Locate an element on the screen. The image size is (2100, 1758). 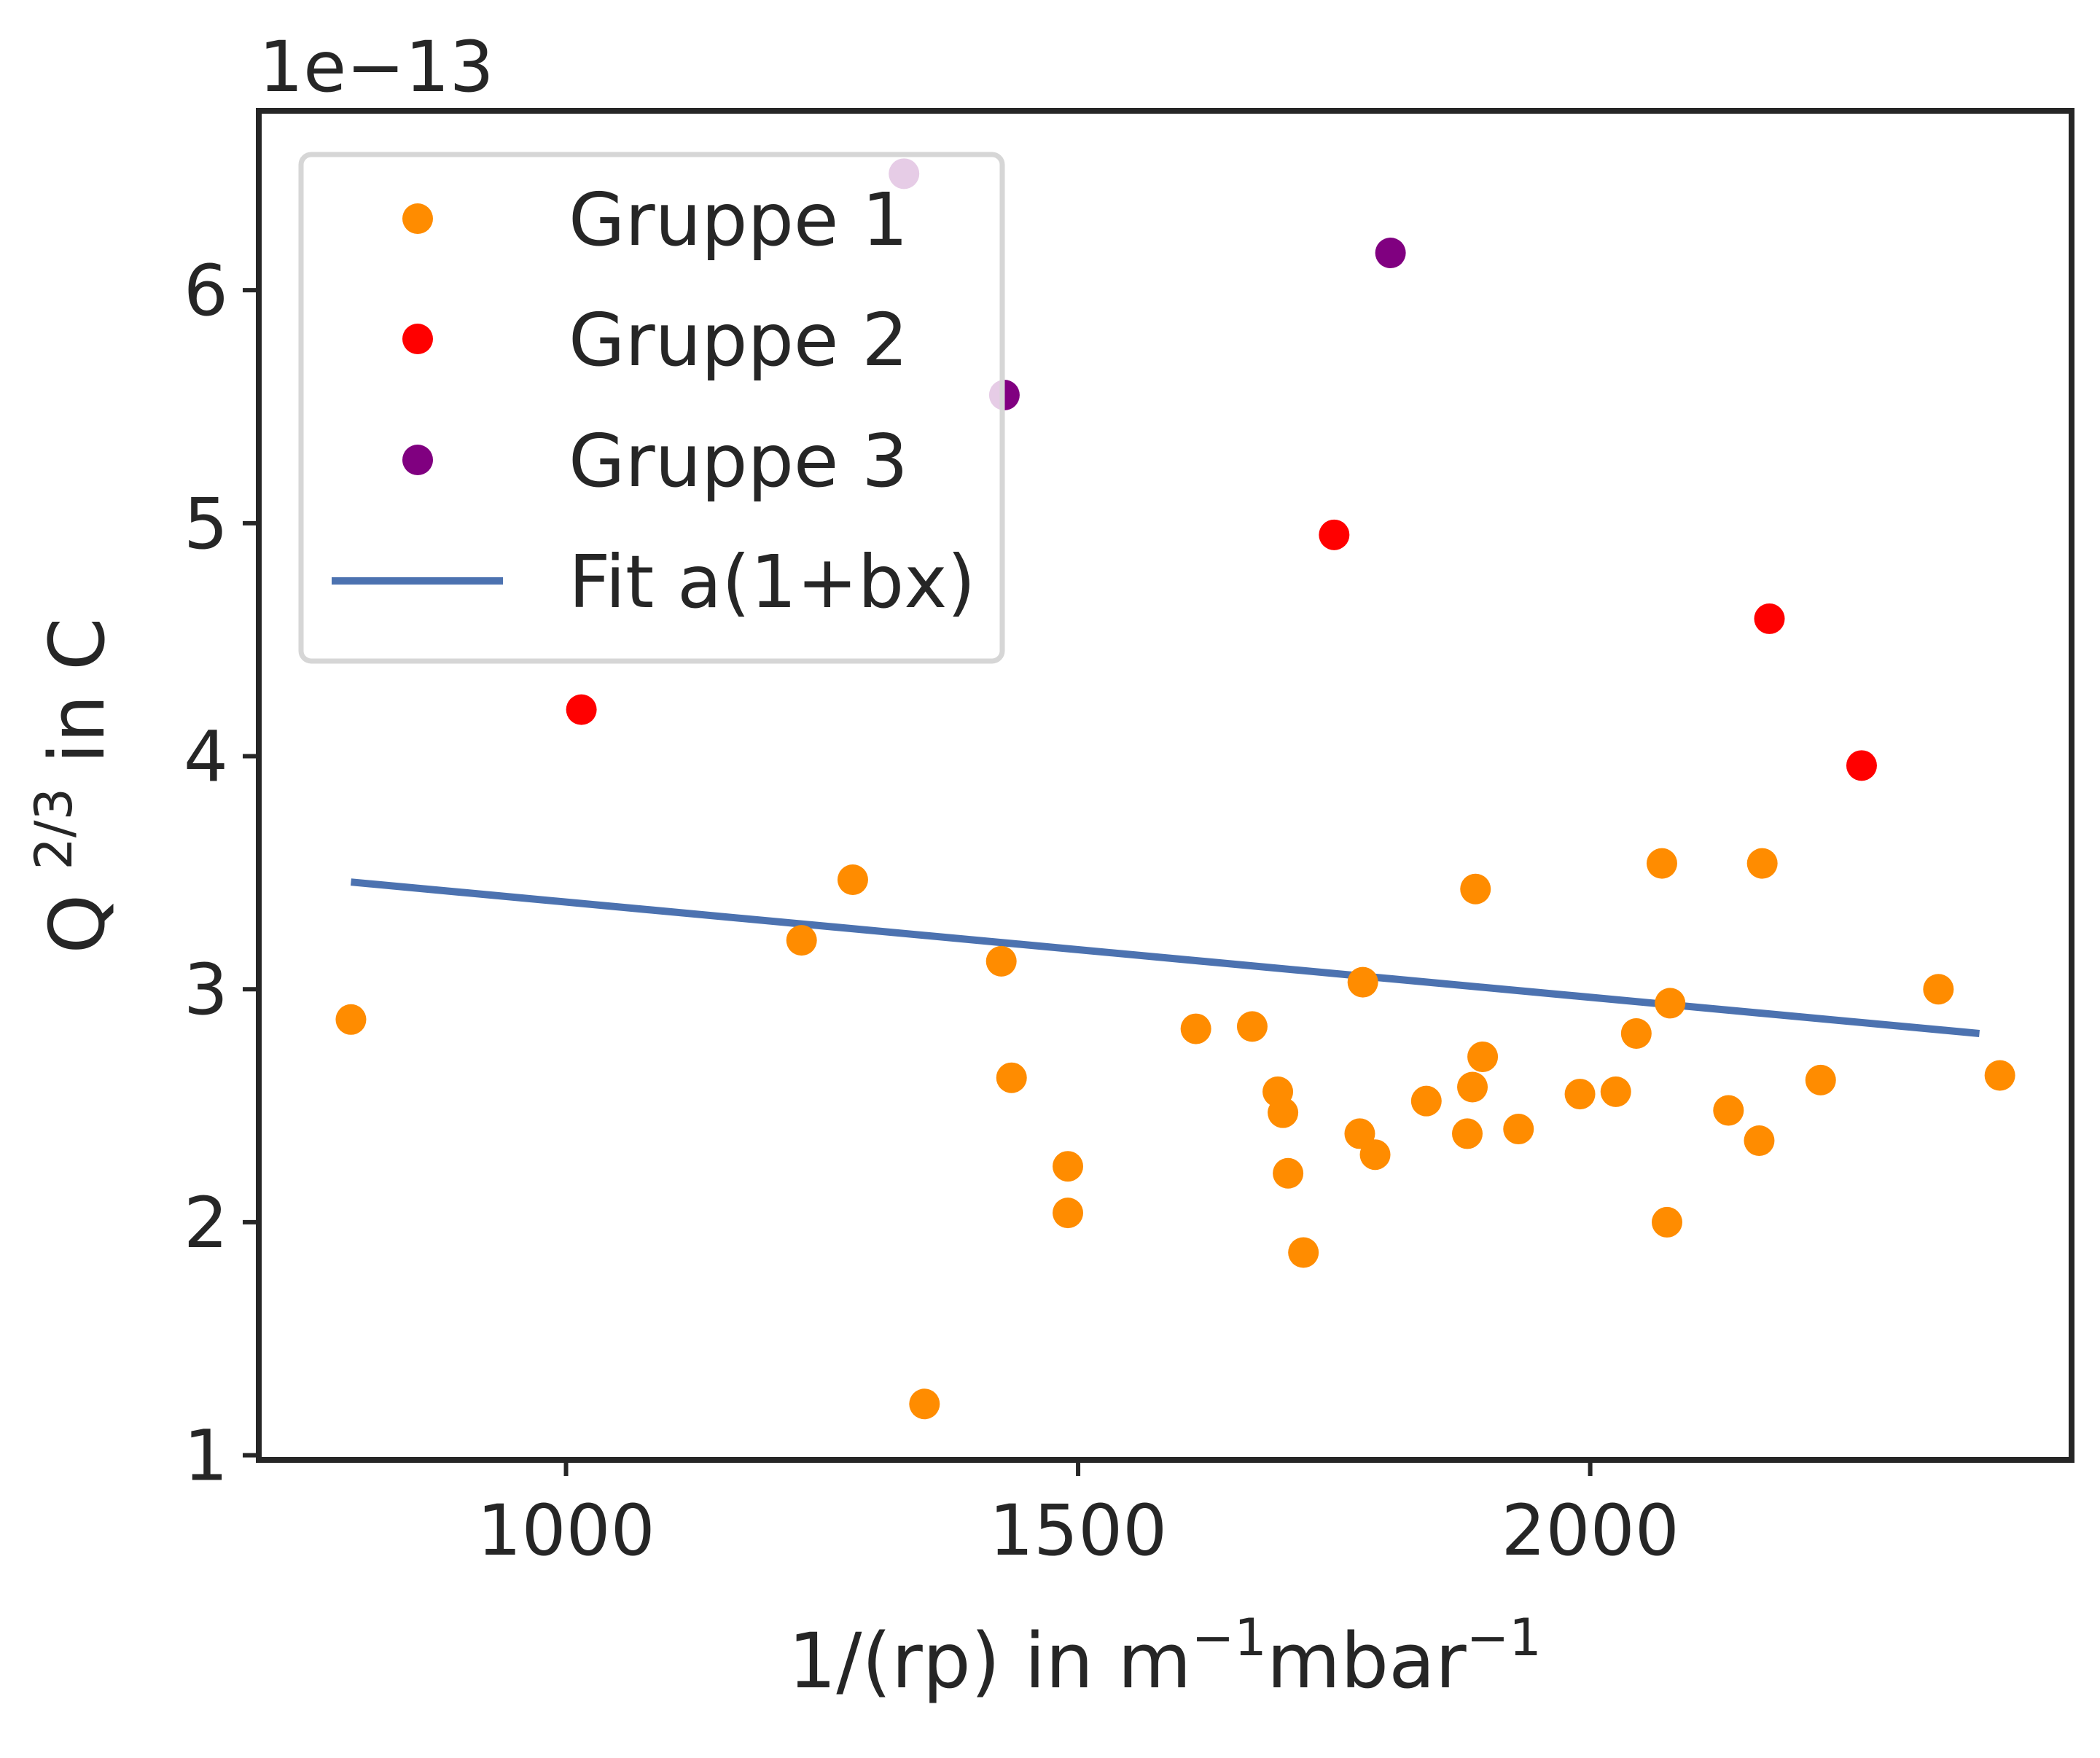
y-axis-ticks: 1 2 3 4 5 6 is located at coordinates (221, 873).